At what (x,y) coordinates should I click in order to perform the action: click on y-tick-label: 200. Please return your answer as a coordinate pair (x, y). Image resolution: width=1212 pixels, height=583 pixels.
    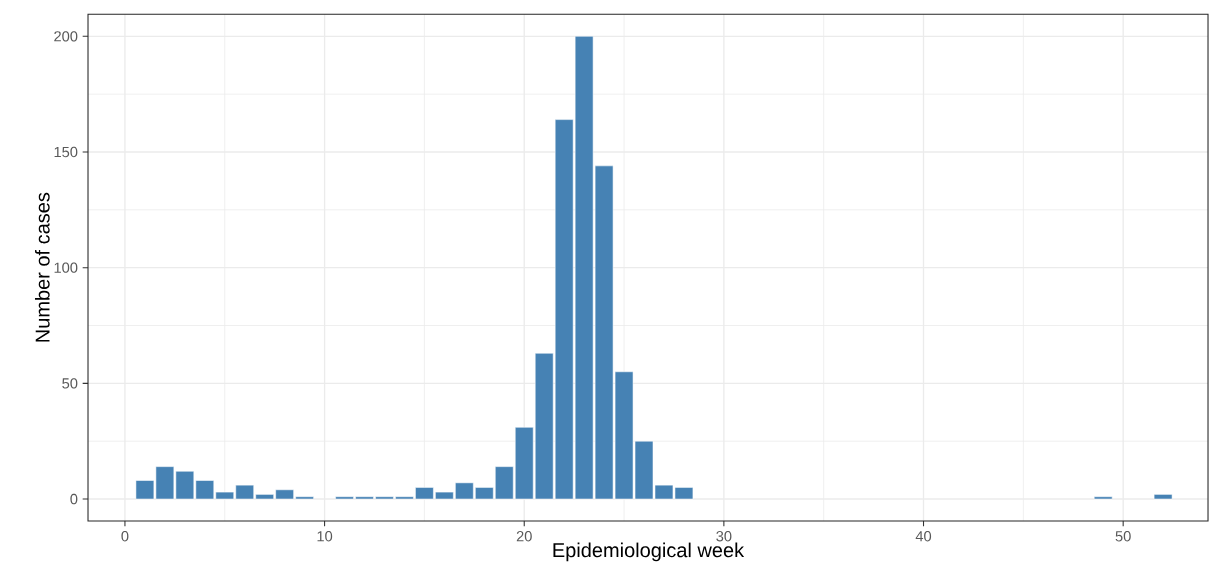
    Looking at the image, I should click on (66, 36).